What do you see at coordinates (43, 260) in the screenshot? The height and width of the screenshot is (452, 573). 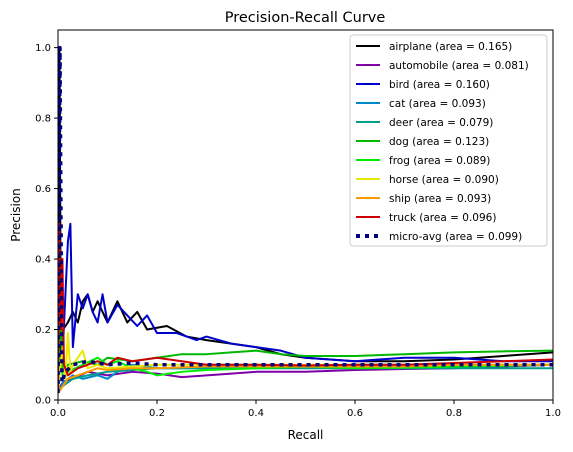 I see `y-tick-label: 0.4` at bounding box center [43, 260].